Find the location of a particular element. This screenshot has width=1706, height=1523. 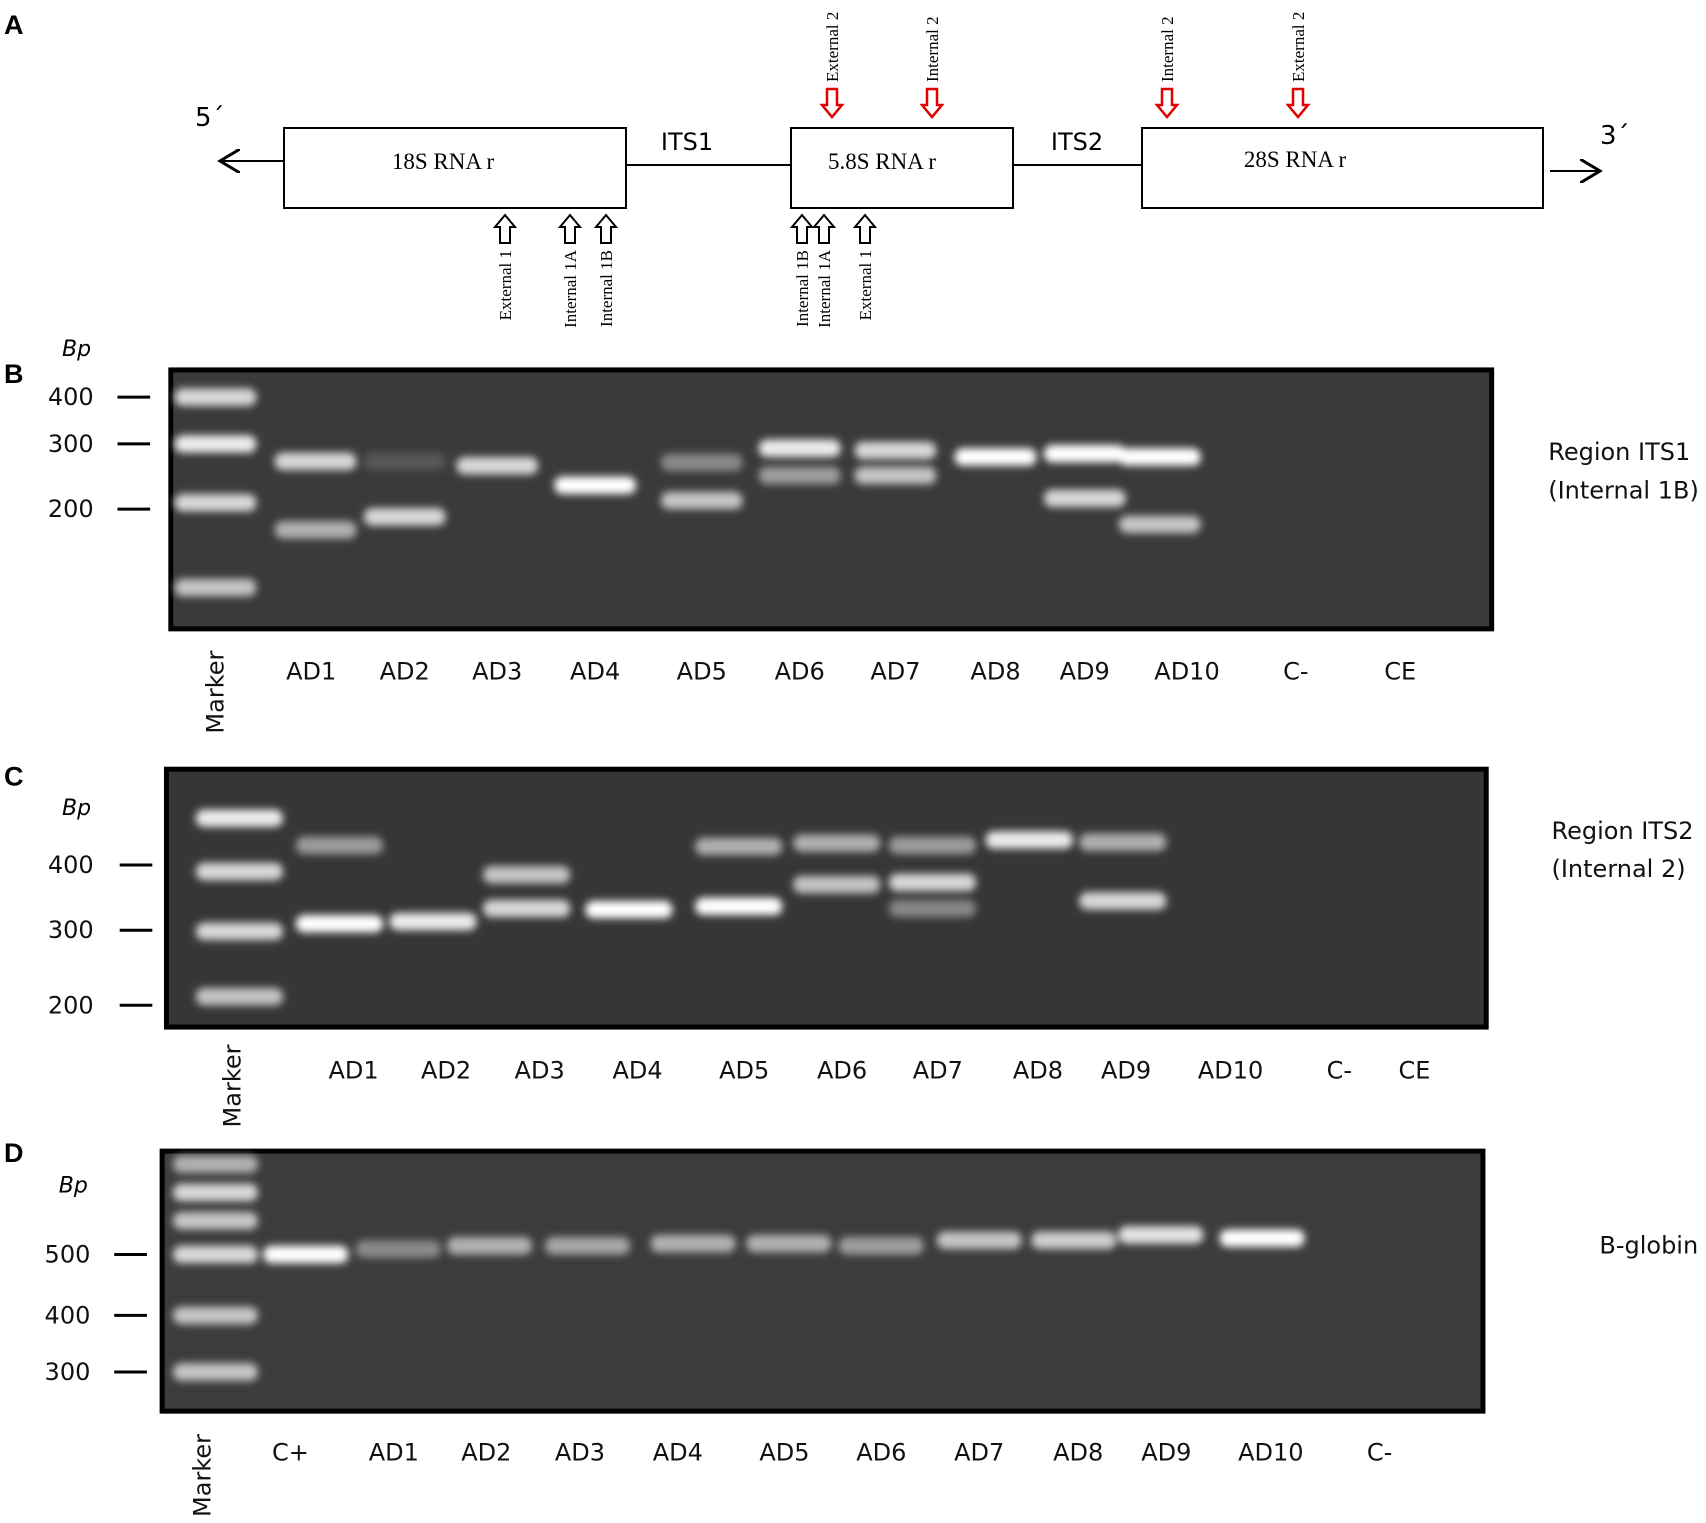

ladder-label: 200 is located at coordinates (71, 509).